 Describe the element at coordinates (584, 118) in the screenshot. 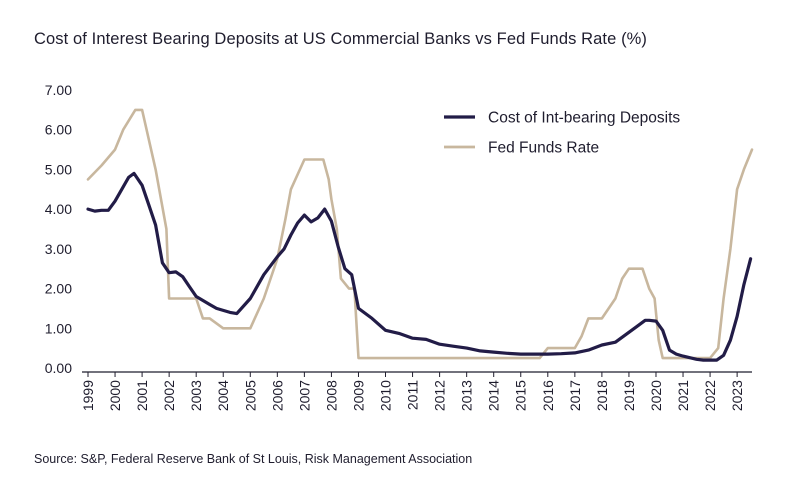

I see `legend-label-deposits: Cost of Int-bearing Deposits` at that location.